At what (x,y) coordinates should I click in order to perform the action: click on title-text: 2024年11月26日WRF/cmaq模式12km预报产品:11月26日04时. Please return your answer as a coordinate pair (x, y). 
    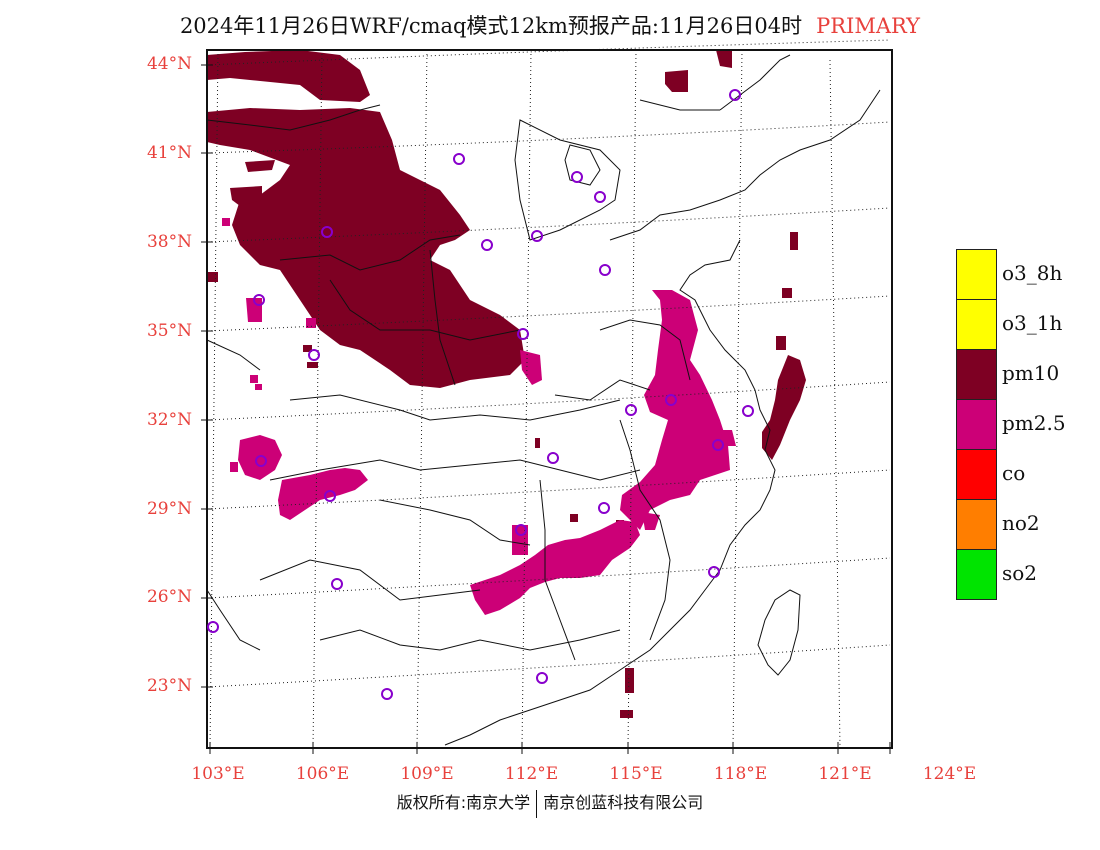
    Looking at the image, I should click on (491, 26).